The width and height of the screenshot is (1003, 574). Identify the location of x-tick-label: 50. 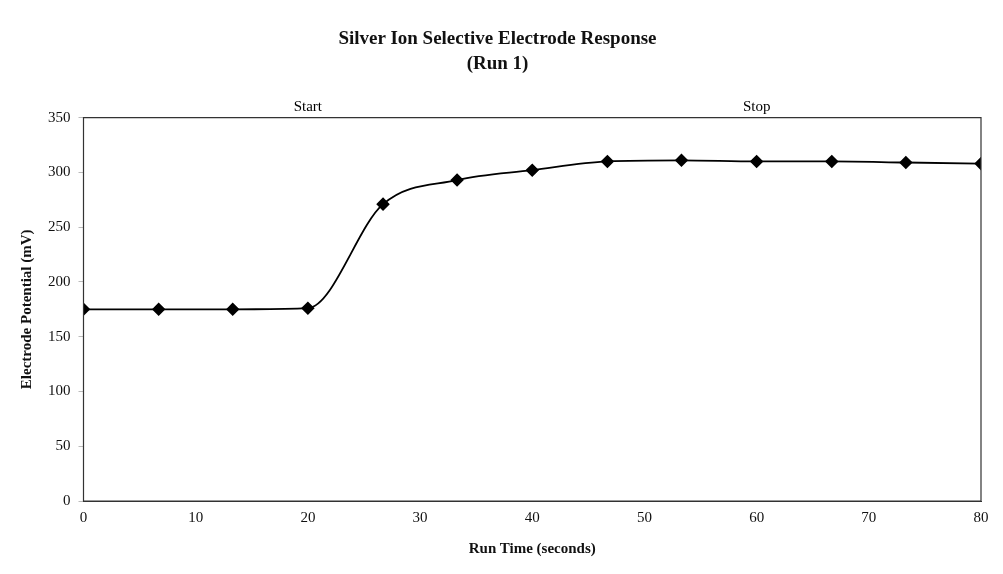
(644, 516).